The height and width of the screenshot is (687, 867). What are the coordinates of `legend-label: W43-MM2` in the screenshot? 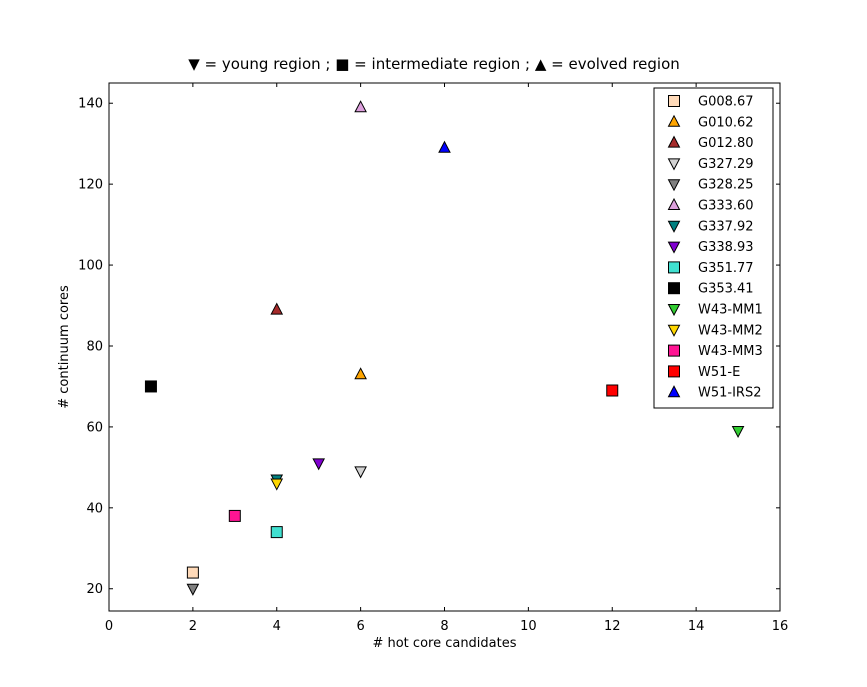 It's located at (730, 330).